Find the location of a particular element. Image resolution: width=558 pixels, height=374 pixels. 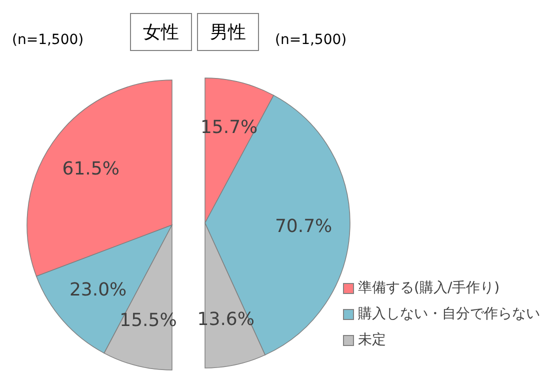

chart-title: 男性 is located at coordinates (228, 32).